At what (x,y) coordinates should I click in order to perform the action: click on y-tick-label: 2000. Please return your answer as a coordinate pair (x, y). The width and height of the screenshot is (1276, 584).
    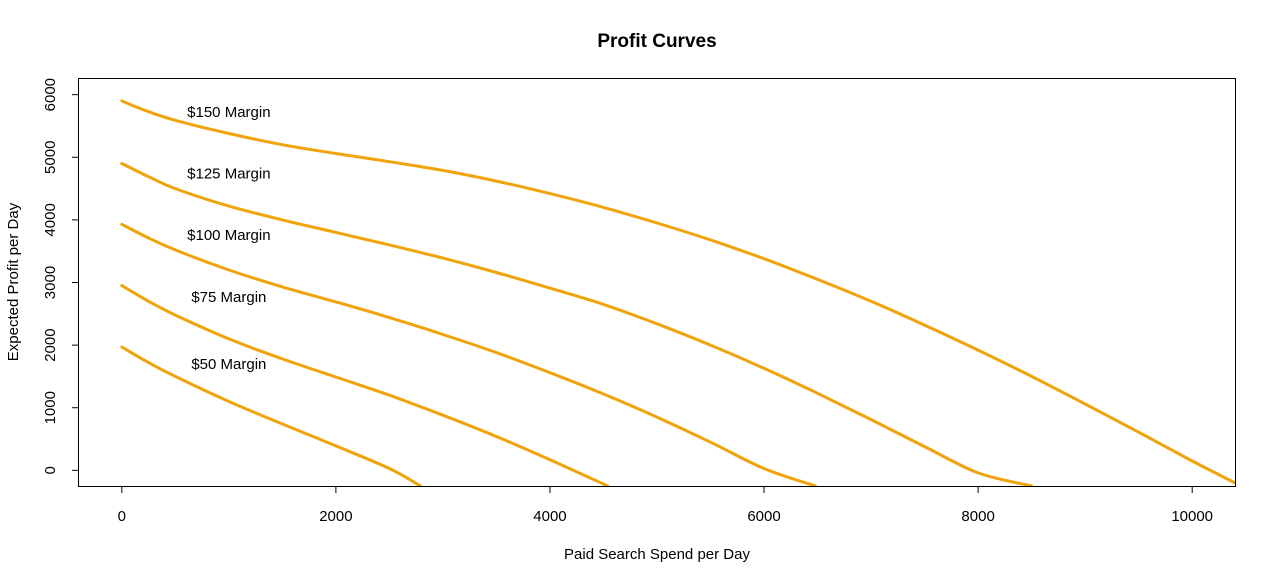
    Looking at the image, I should click on (50, 344).